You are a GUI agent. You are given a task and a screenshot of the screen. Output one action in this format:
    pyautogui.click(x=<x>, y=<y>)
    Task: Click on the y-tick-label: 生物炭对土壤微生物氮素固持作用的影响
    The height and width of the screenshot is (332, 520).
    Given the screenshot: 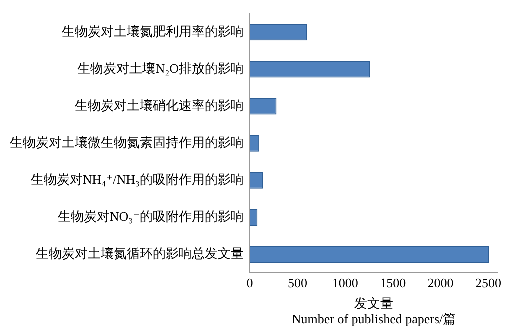 What is the action you would take?
    pyautogui.click(x=127, y=142)
    